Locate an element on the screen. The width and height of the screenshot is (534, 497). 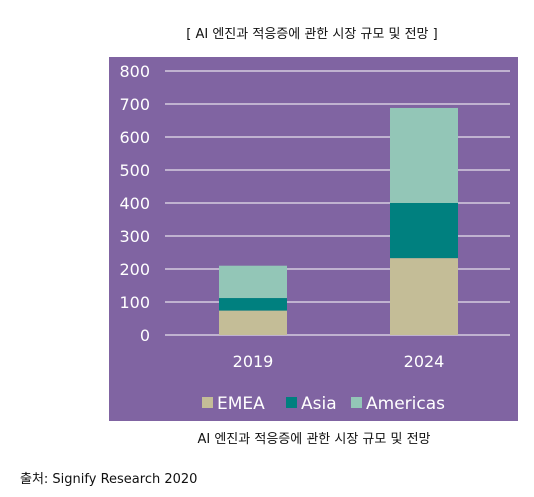
y-axis-tick-labels: 0 100 200 300 400 500 600 700 800 is located at coordinates (134, 203).